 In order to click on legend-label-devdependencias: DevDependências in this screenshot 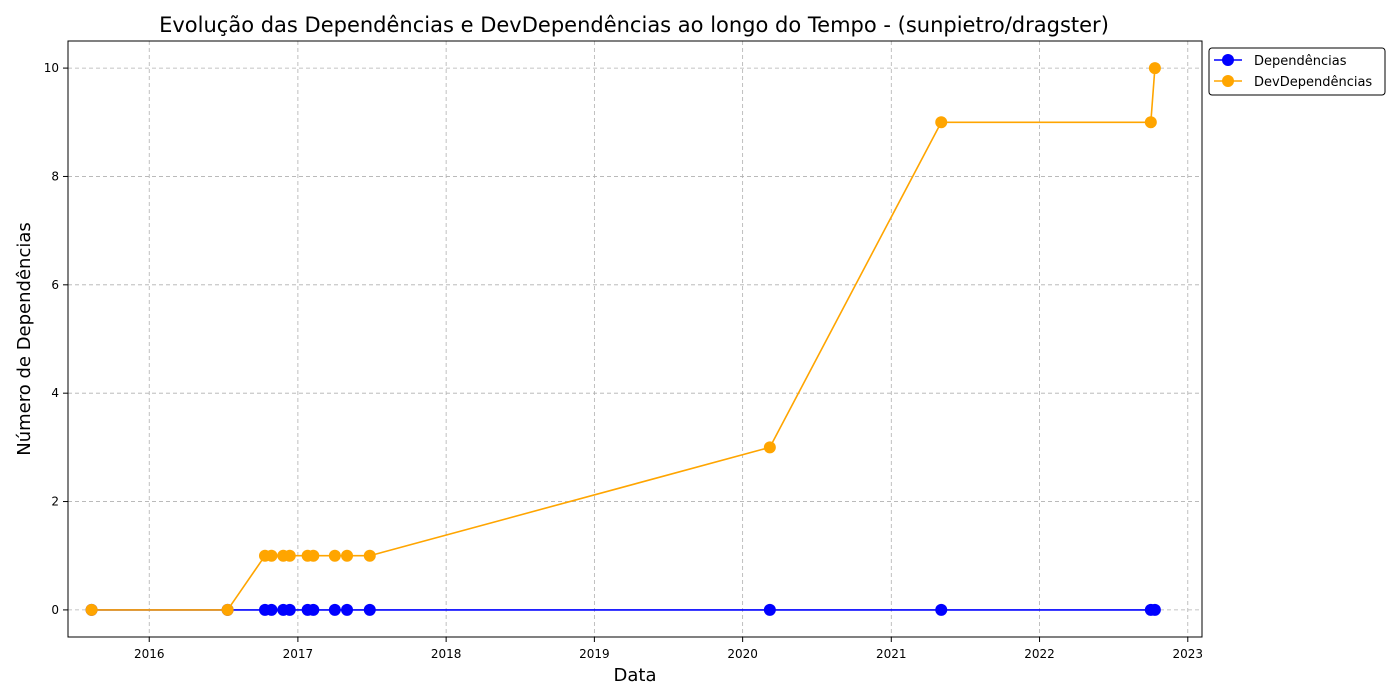, I will do `click(1313, 82)`.